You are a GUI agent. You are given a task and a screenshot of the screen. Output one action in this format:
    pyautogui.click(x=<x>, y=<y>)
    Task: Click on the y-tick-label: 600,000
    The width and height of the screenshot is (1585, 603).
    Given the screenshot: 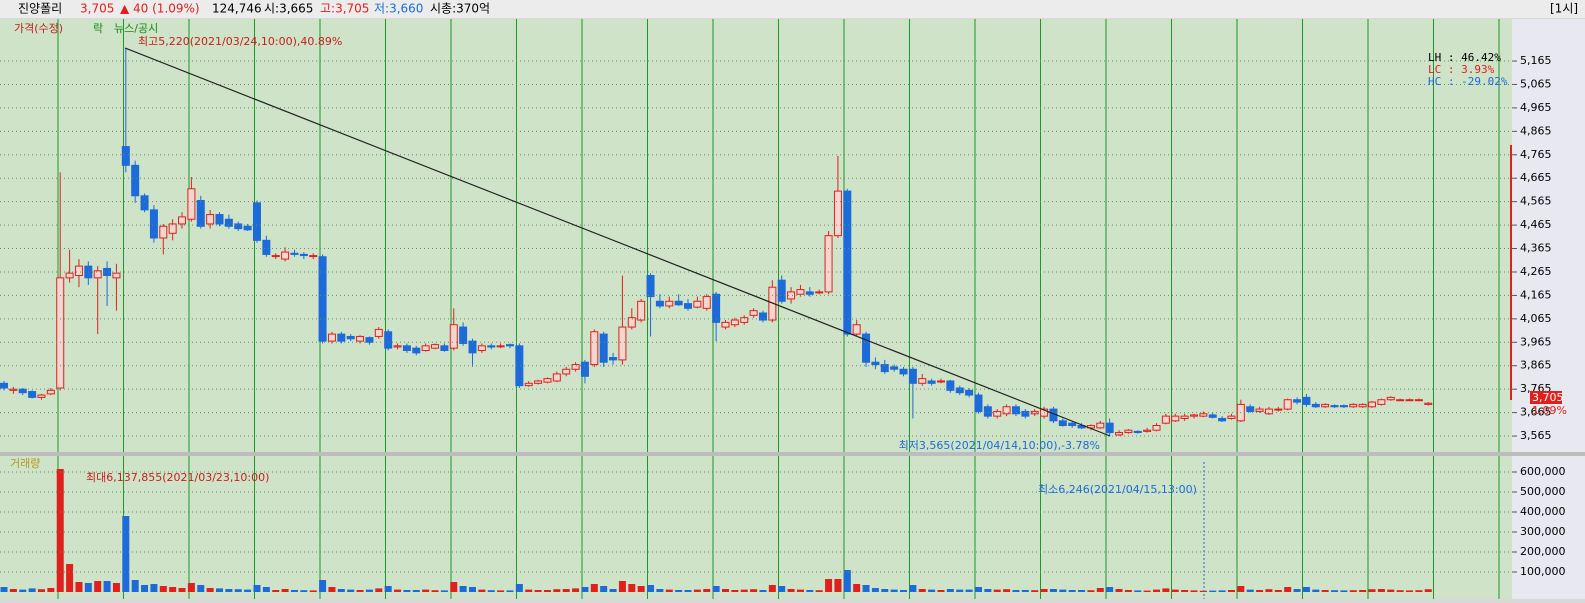 What is the action you would take?
    pyautogui.click(x=1543, y=471)
    